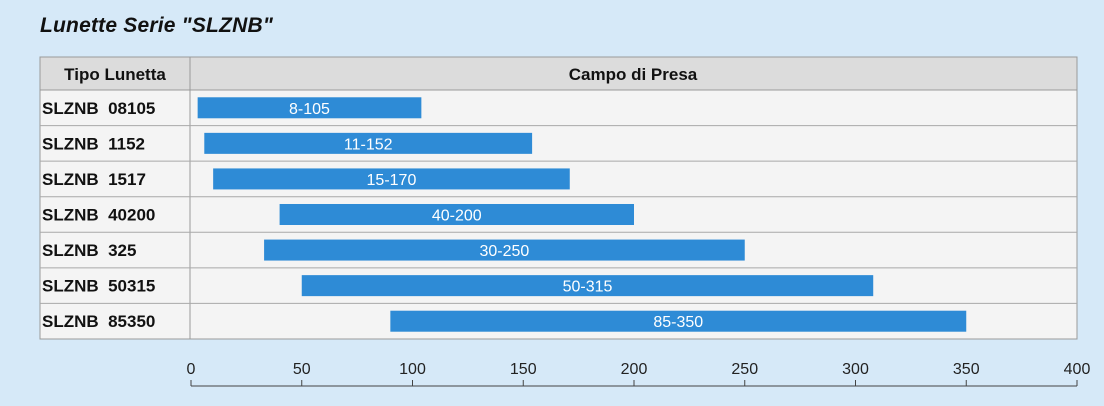 This screenshot has height=406, width=1104. What do you see at coordinates (89, 250) in the screenshot?
I see `row-label: SLZNB 325` at bounding box center [89, 250].